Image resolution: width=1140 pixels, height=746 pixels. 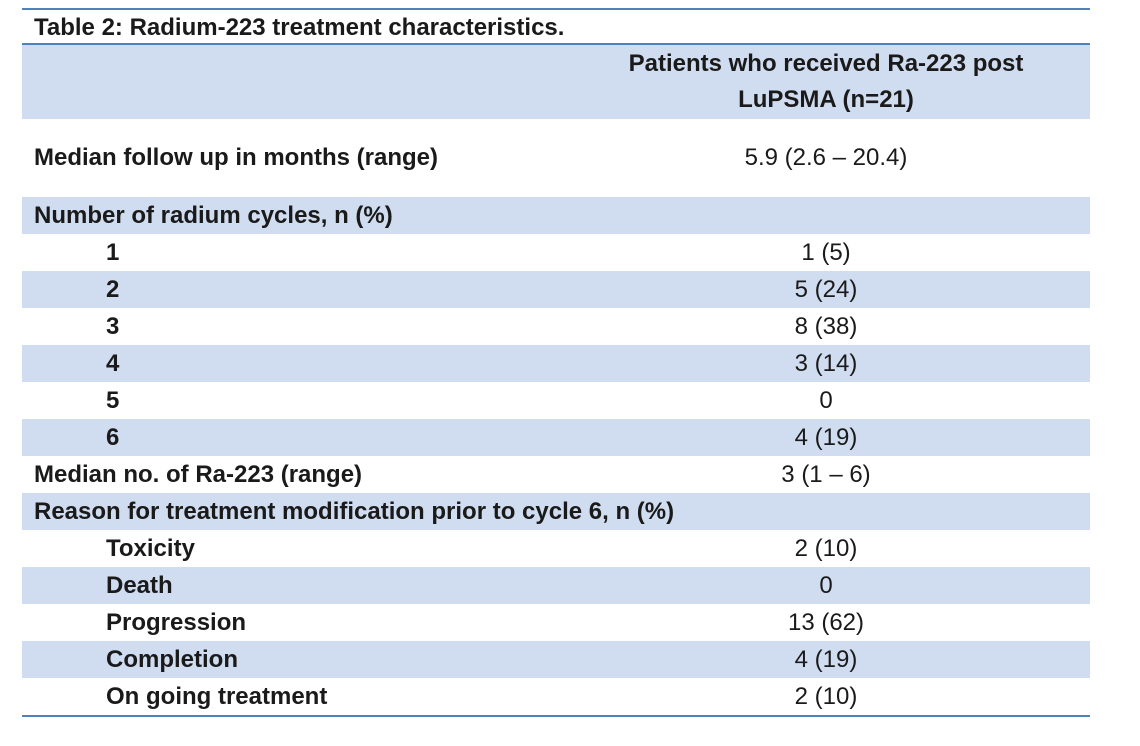 I want to click on table-row: Median no. of Ra-223 (range) 3 (1 – 6), so click(x=556, y=474).